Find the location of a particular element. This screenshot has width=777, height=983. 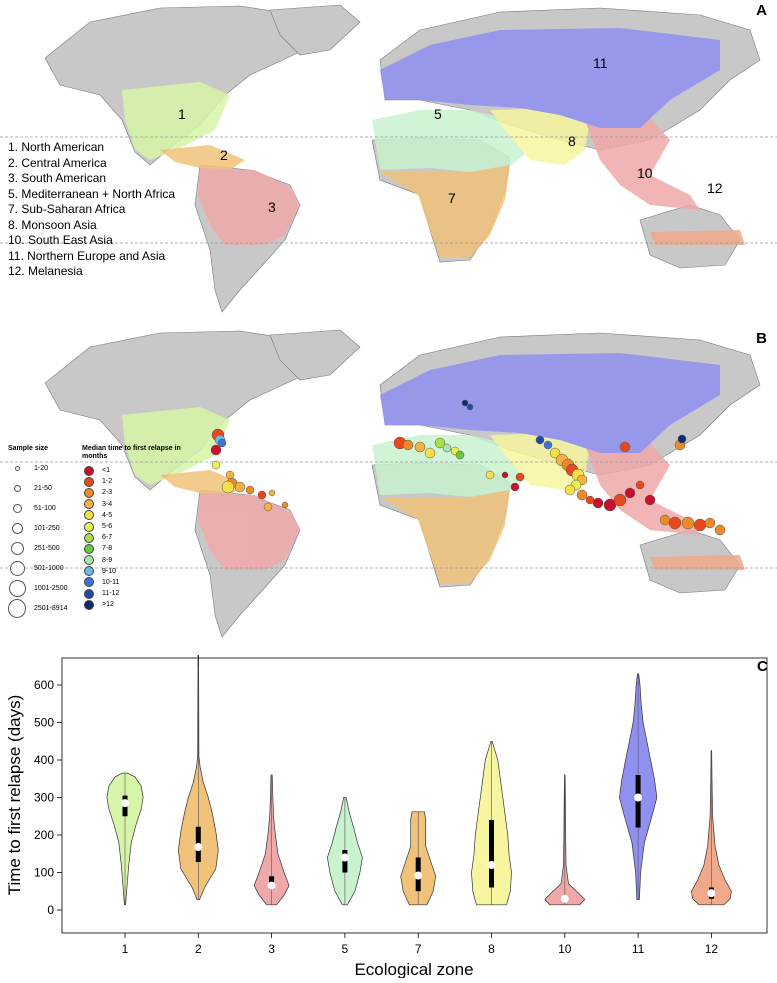

relapse-time-legend-row: 1-2 is located at coordinates (142, 481).